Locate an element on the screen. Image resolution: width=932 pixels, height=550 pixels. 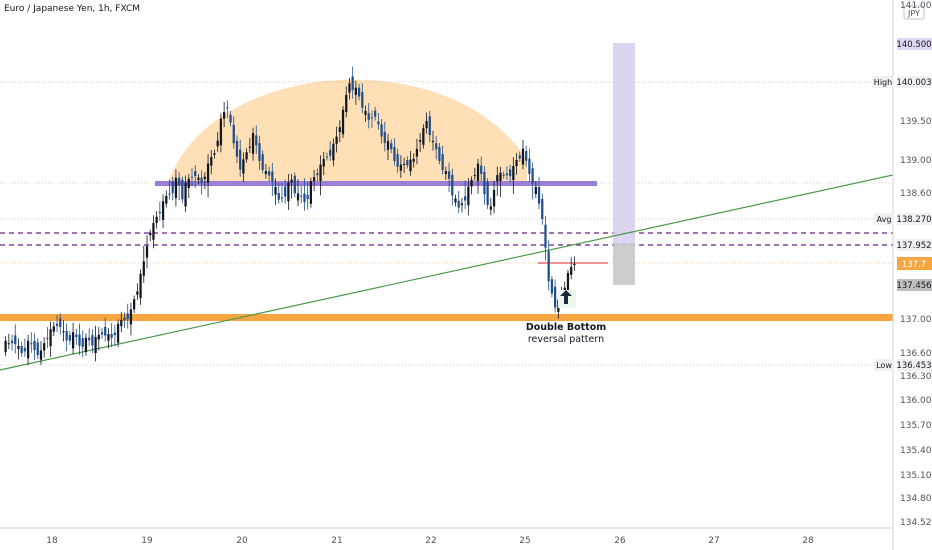
current-price-text: 137.7 is located at coordinates (914, 265).